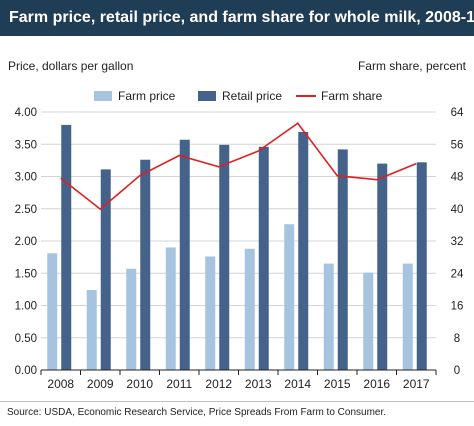 This screenshot has height=426, width=474. Describe the element at coordinates (457, 339) in the screenshot. I see `y-right-tick-label: 8` at that location.